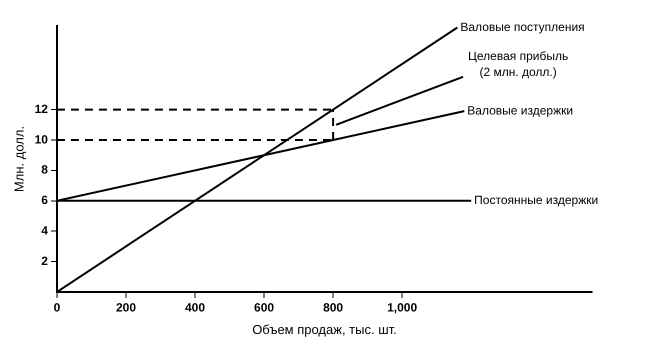  What do you see at coordinates (195, 307) in the screenshot?
I see `x-tick-label: 400` at bounding box center [195, 307].